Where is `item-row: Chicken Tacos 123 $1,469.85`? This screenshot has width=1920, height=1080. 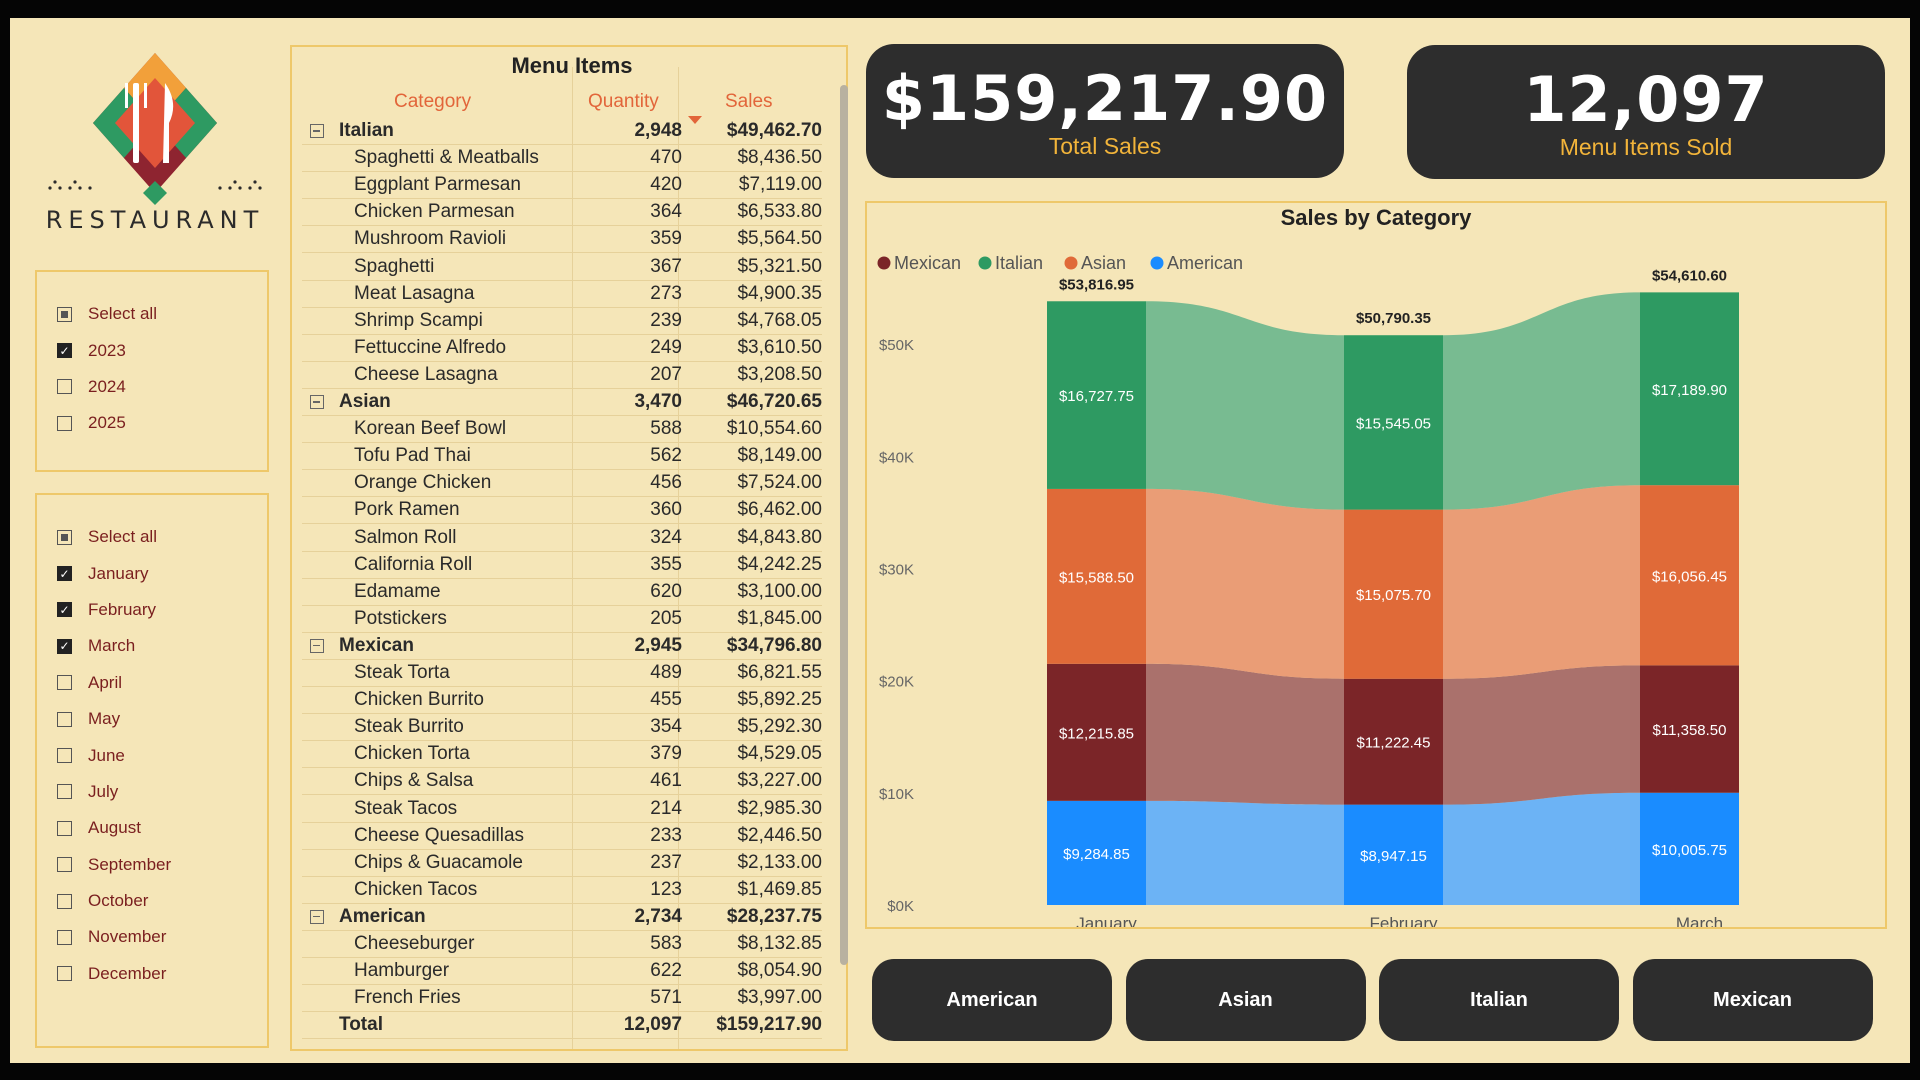 item-row: Chicken Tacos 123 $1,469.85 is located at coordinates (562, 890).